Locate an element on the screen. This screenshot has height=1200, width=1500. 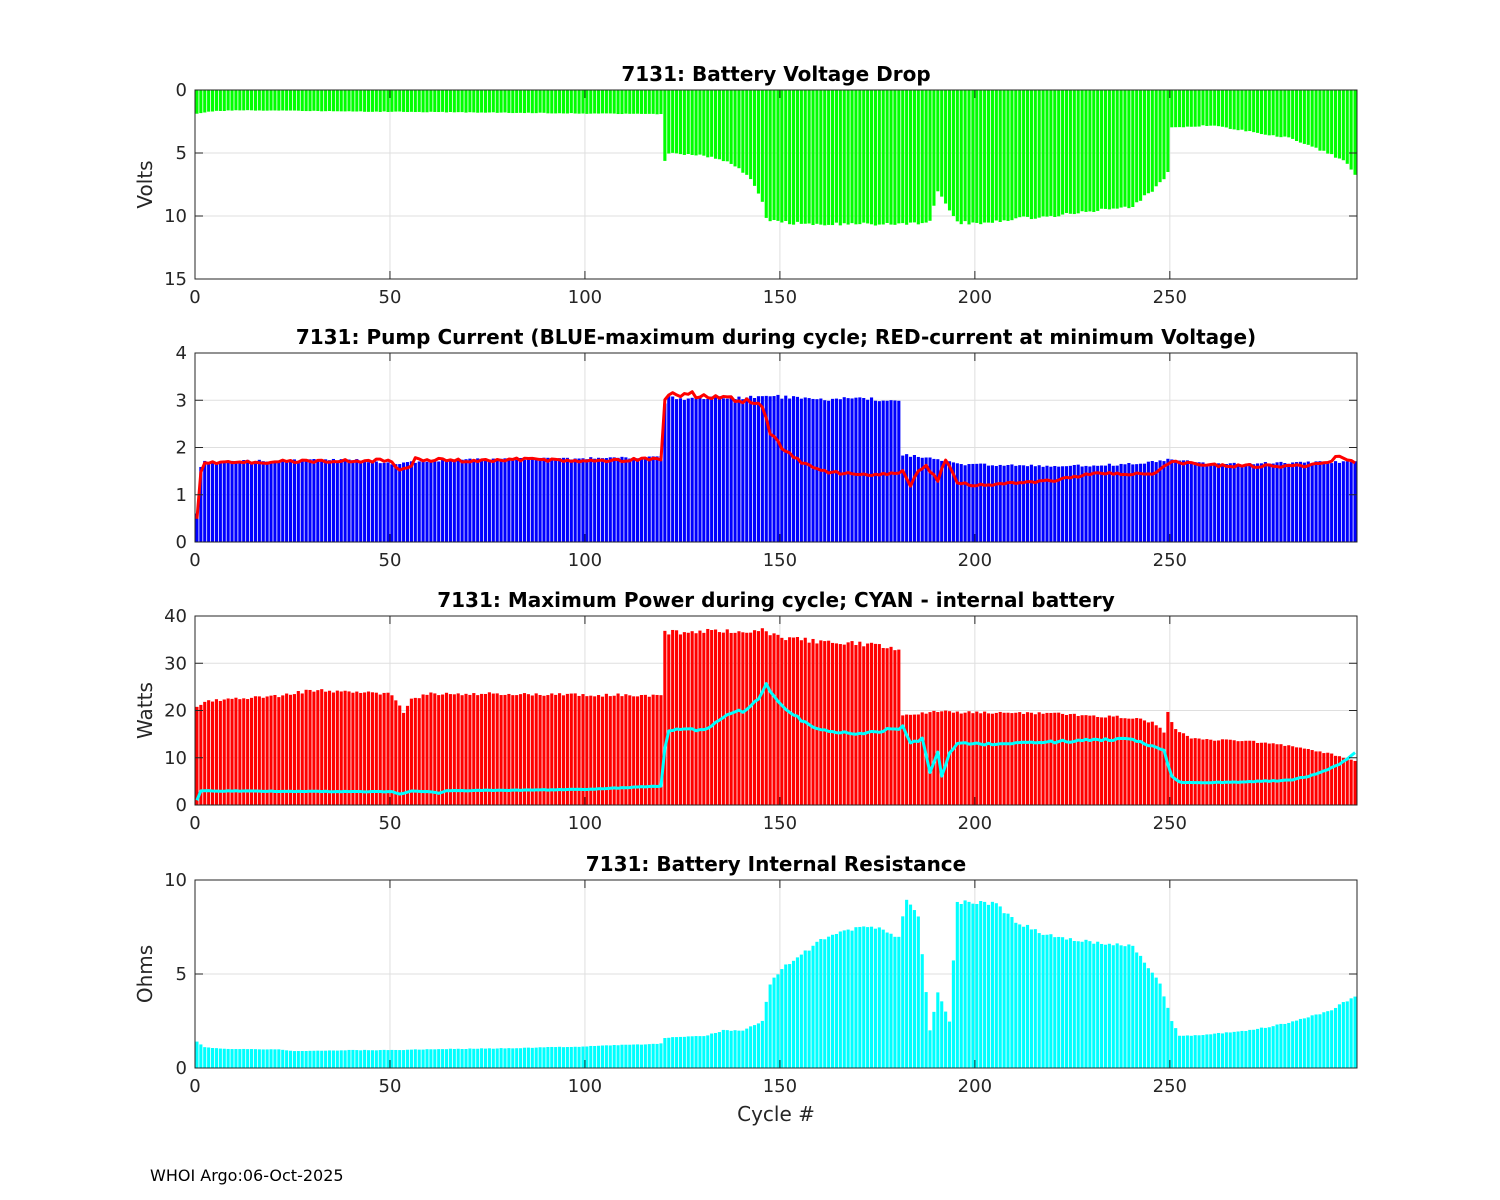
x-tick-label: 0 is located at coordinates (194, 297).